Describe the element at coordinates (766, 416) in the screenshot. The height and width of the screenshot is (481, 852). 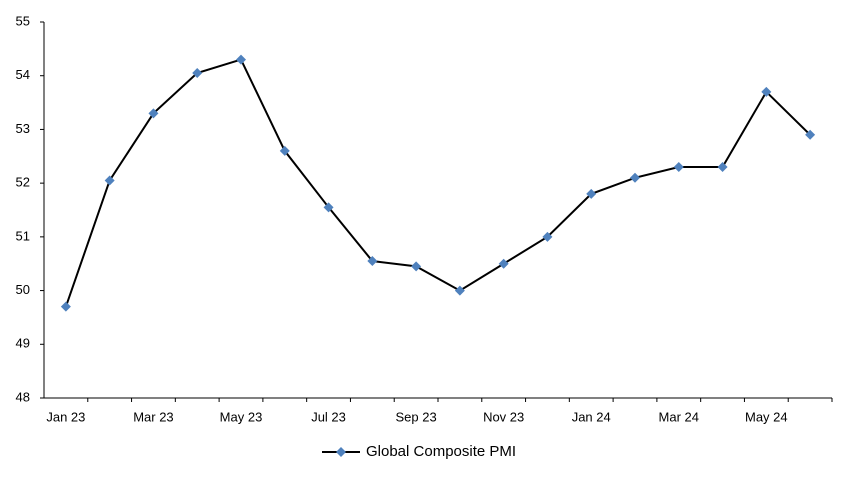
I see `x-tick-label: May 24` at that location.